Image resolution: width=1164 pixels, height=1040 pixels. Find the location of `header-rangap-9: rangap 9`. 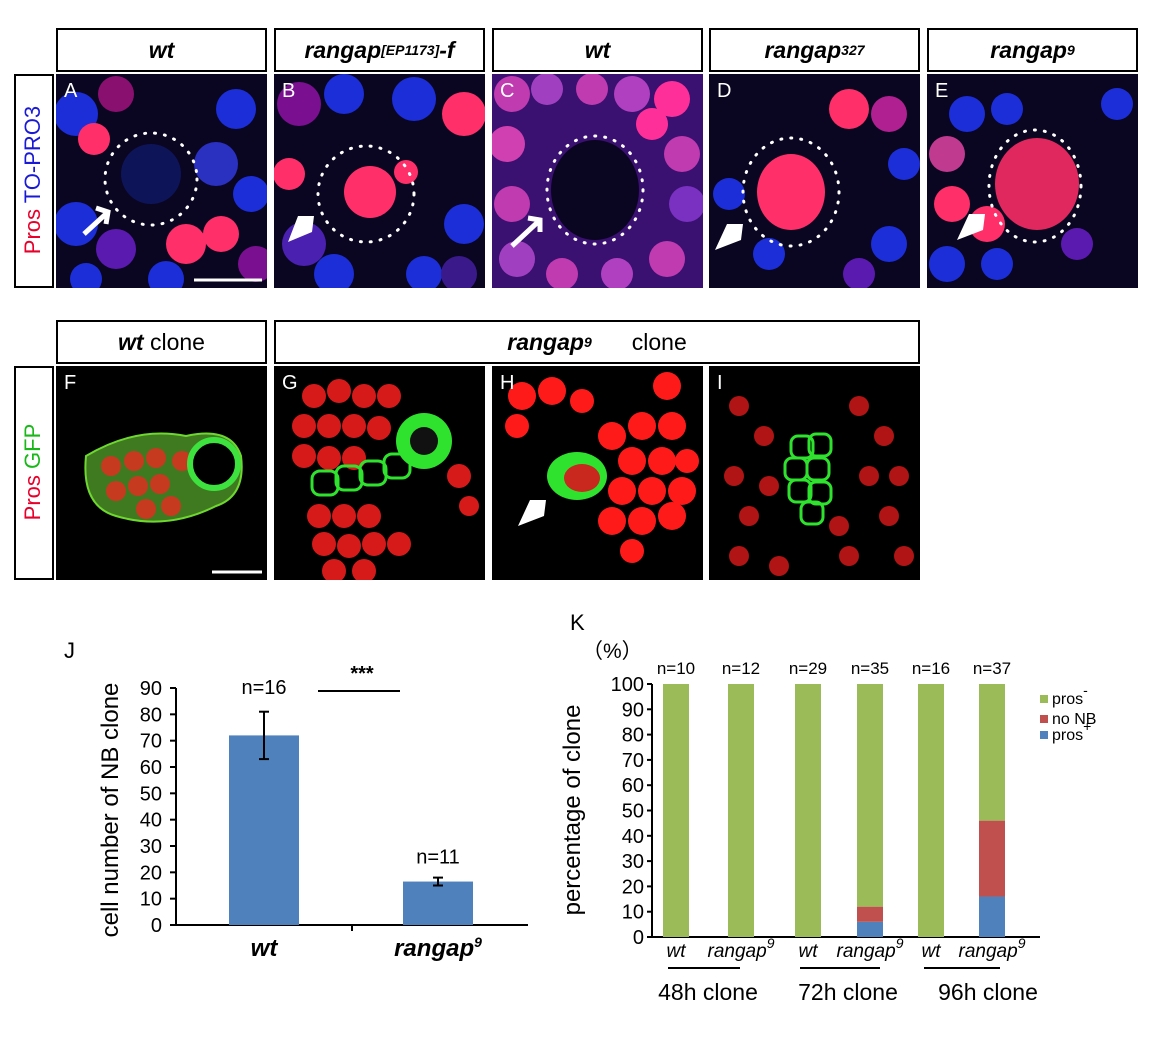

header-rangap-9: rangap 9 is located at coordinates (1032, 50).